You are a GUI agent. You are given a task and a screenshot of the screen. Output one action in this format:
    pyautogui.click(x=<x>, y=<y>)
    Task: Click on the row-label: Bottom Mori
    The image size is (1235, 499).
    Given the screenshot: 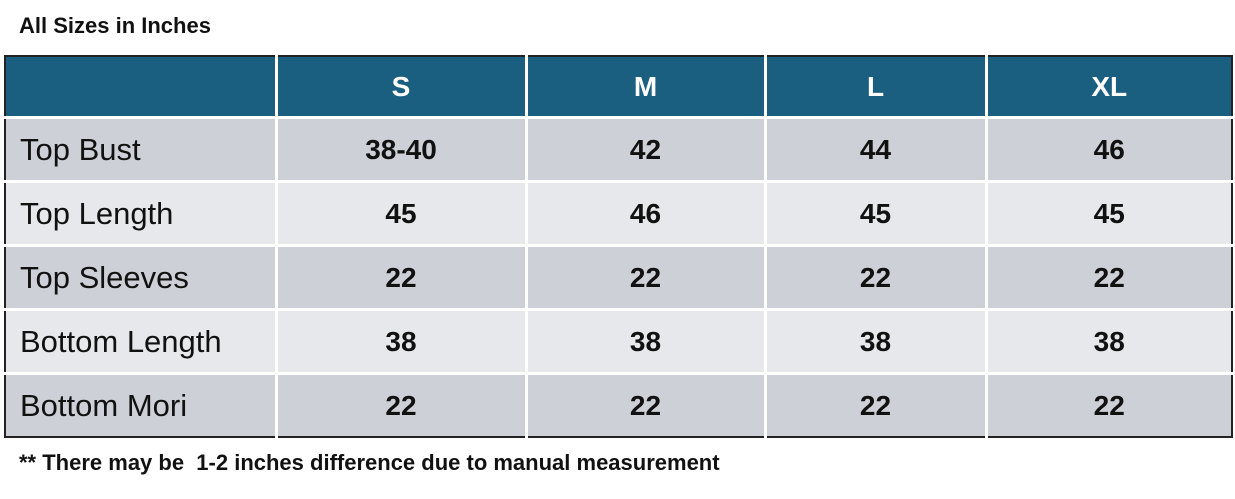 What is the action you would take?
    pyautogui.click(x=141, y=404)
    